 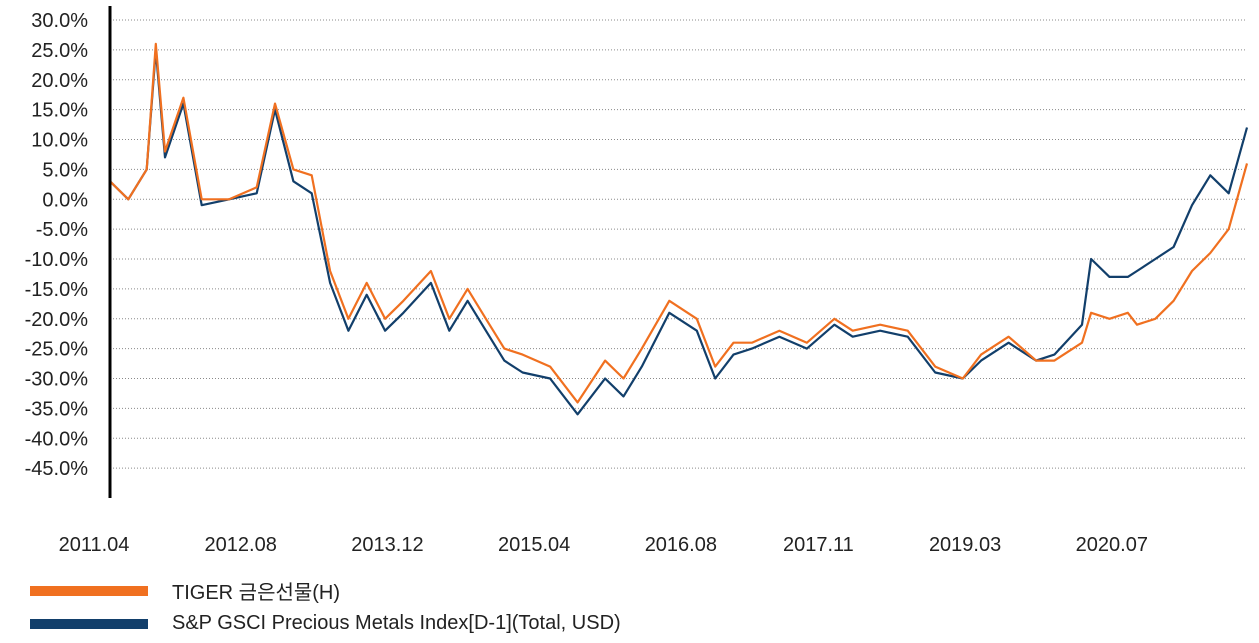 What do you see at coordinates (818, 545) in the screenshot?
I see `x-tick-label: 2017.11` at bounding box center [818, 545].